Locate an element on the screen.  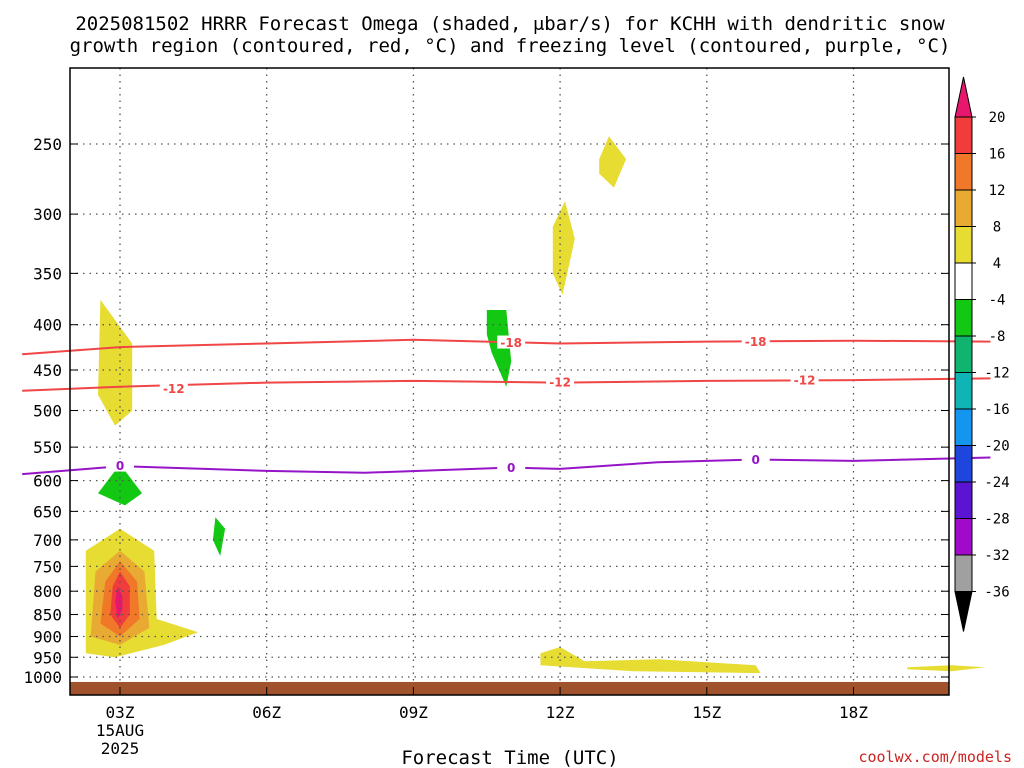
terrain-fill is located at coordinates (509, 688).